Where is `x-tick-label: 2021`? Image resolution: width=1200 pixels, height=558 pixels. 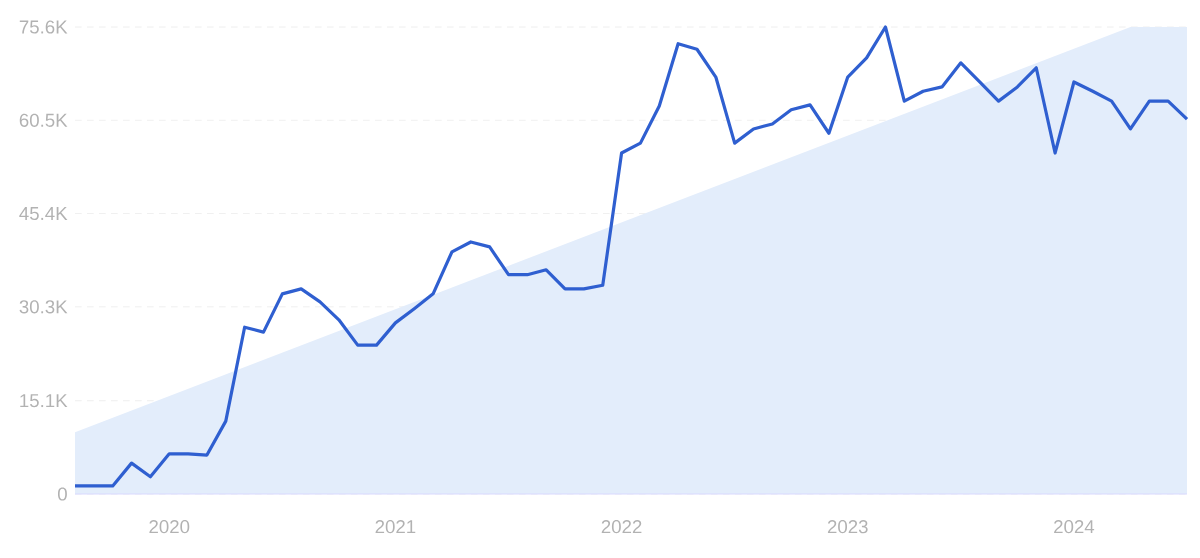
x-tick-label: 2021 is located at coordinates (395, 527).